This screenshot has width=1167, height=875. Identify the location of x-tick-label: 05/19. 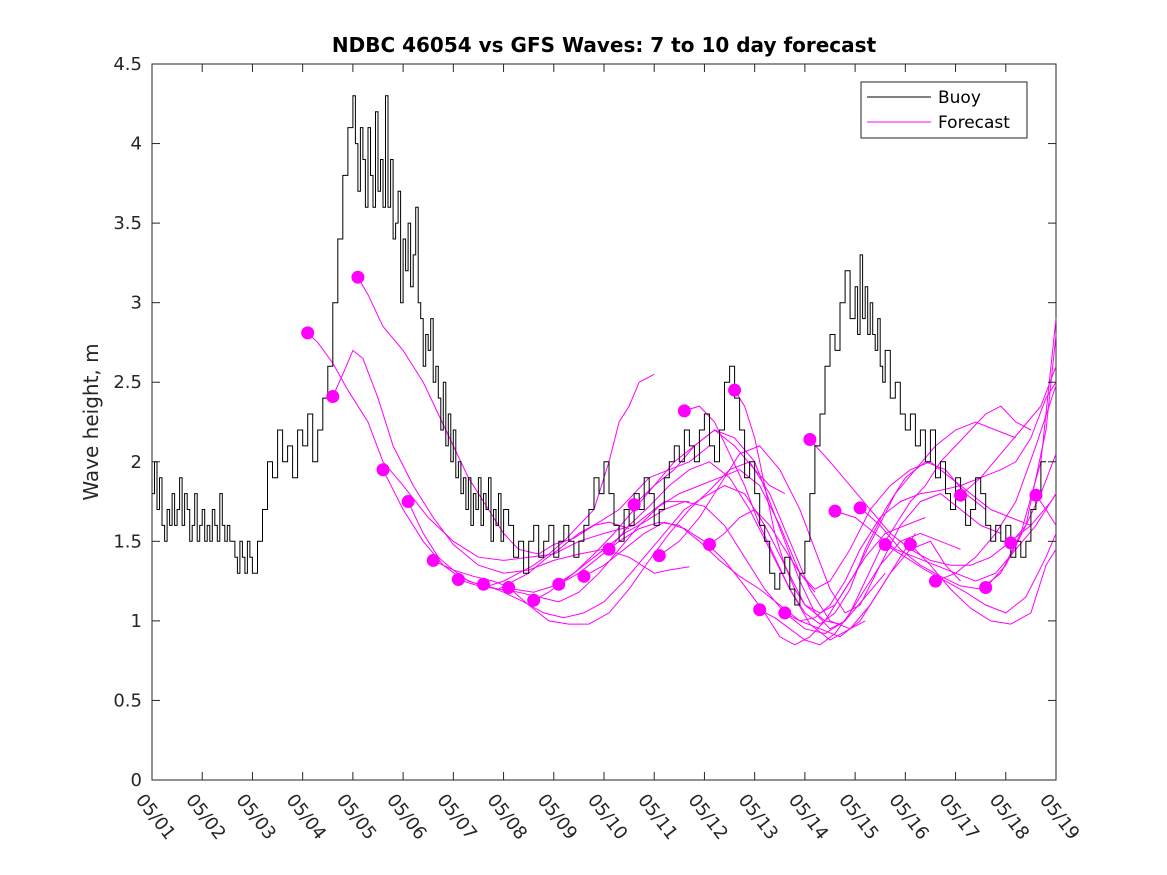
(1059, 817).